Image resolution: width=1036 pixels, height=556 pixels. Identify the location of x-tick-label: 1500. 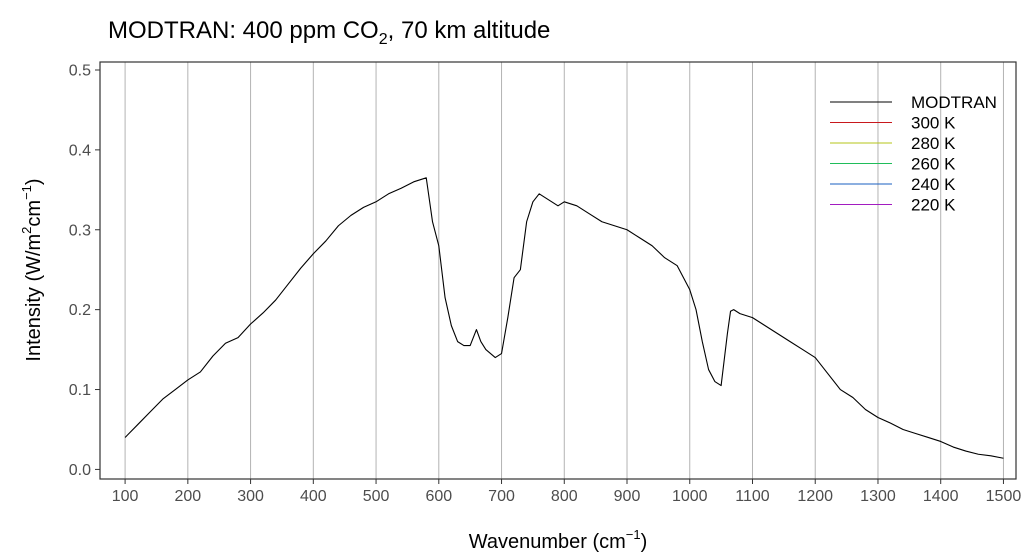
(1004, 496).